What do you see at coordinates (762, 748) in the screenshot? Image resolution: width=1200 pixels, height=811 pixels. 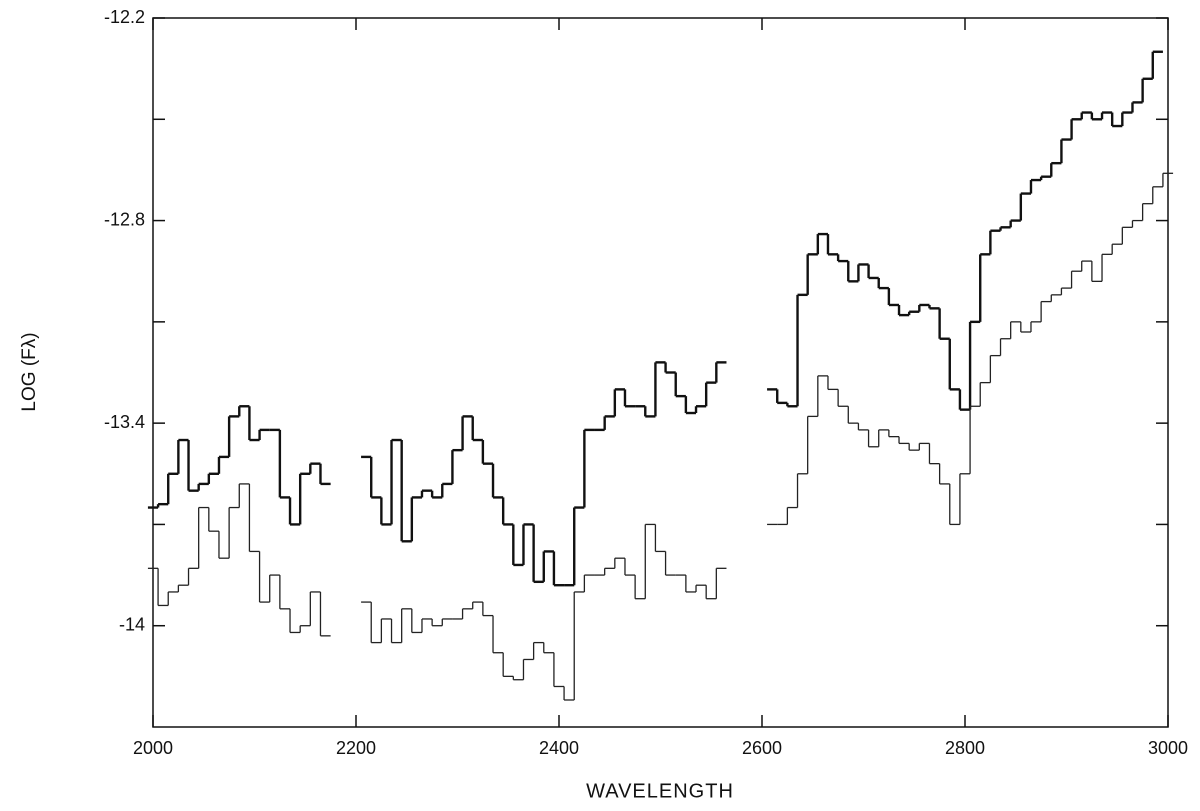 I see `x-tick-label: 2600` at bounding box center [762, 748].